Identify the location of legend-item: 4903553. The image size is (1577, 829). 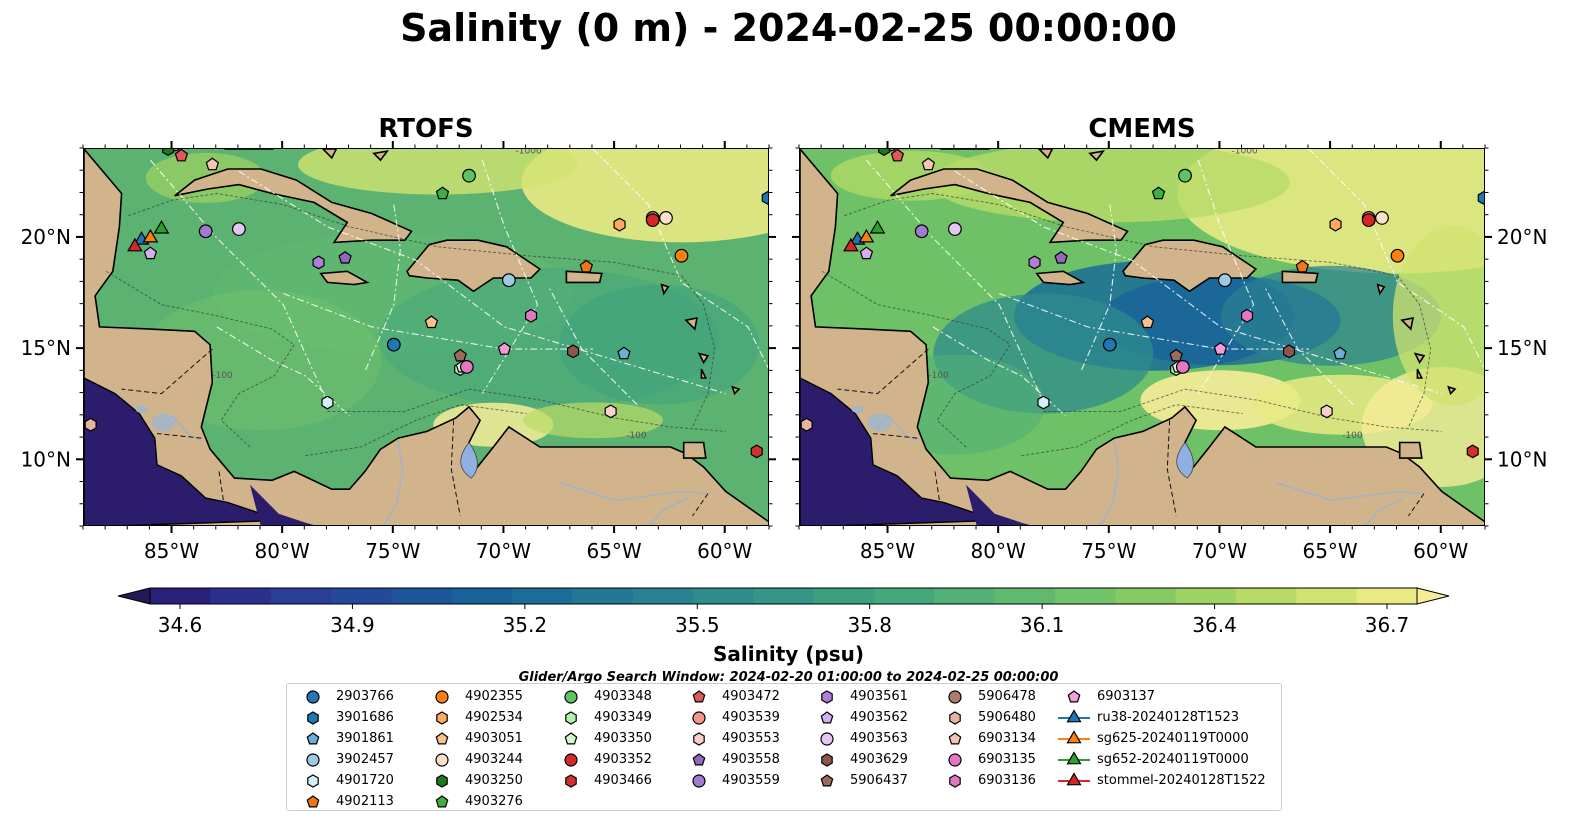
(730, 738).